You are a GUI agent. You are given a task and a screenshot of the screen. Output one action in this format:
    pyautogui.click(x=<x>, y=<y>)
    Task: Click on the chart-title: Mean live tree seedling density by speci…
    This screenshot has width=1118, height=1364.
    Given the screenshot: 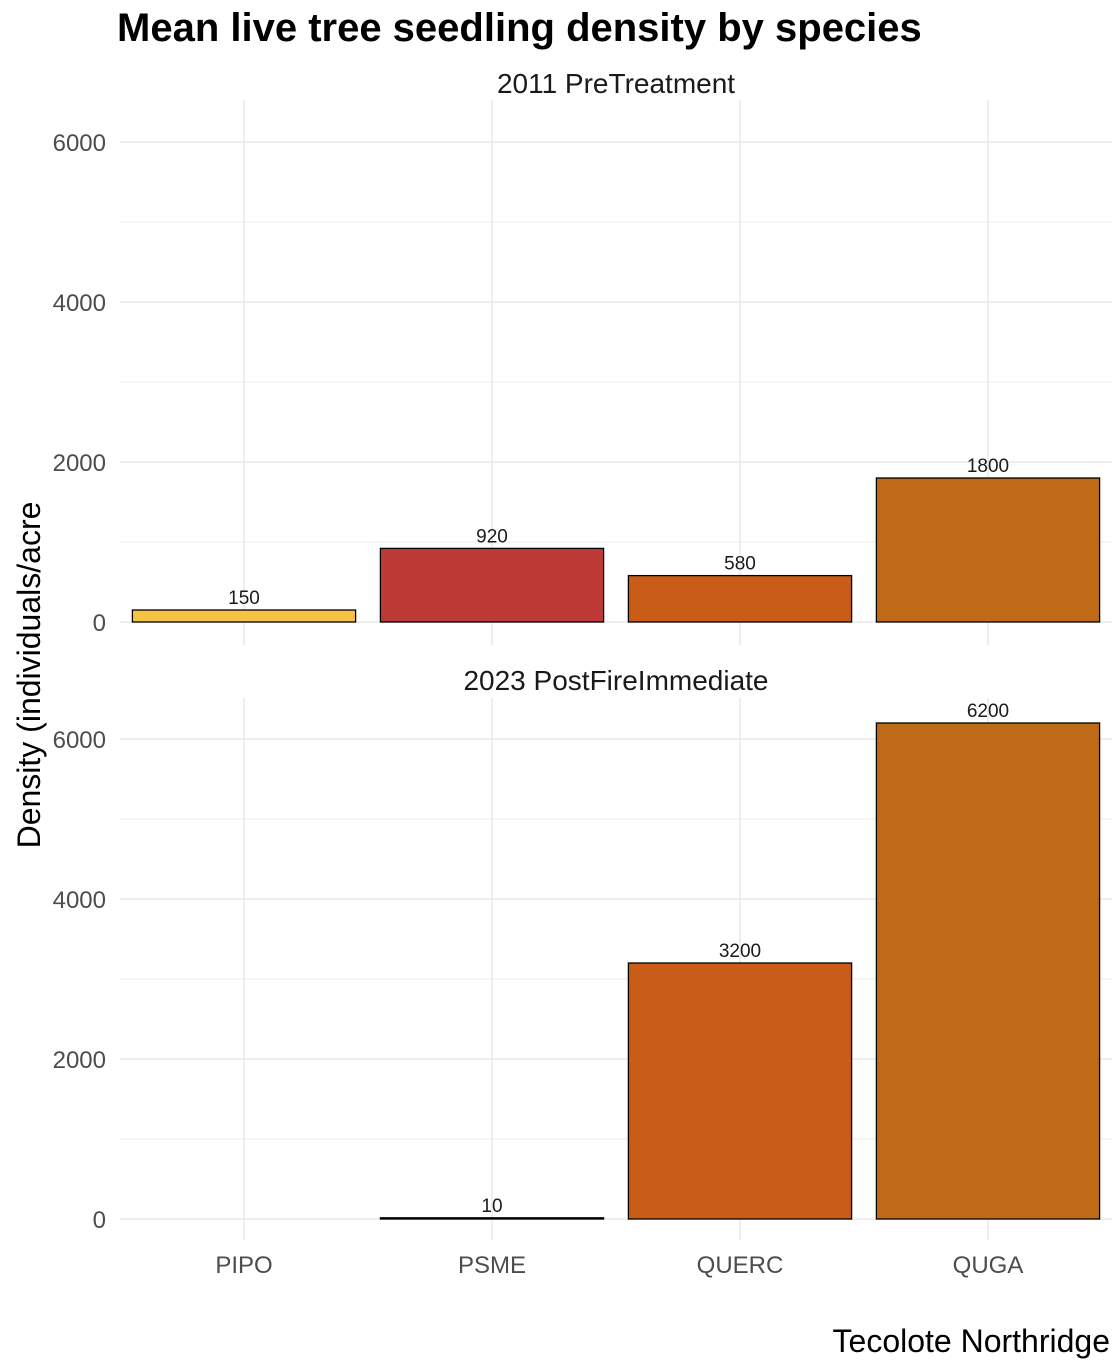 What is the action you would take?
    pyautogui.click(x=519, y=28)
    